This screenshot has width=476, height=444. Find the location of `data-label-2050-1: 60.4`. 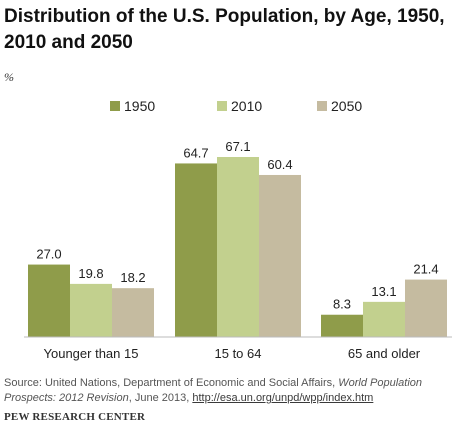

data-label-2050-1: 60.4 is located at coordinates (279, 164).